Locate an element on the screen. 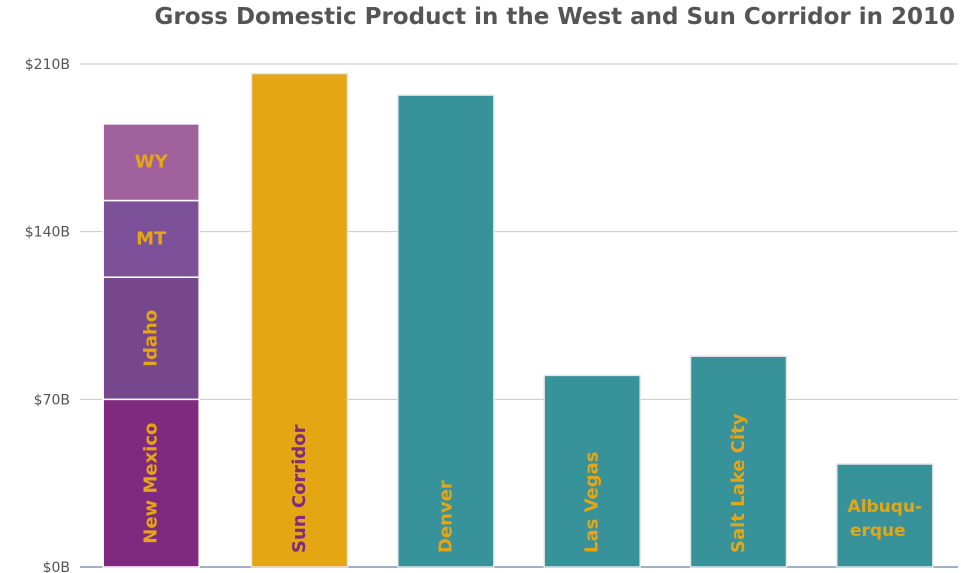 This screenshot has width=961, height=573. segment-label: MT is located at coordinates (151, 238).